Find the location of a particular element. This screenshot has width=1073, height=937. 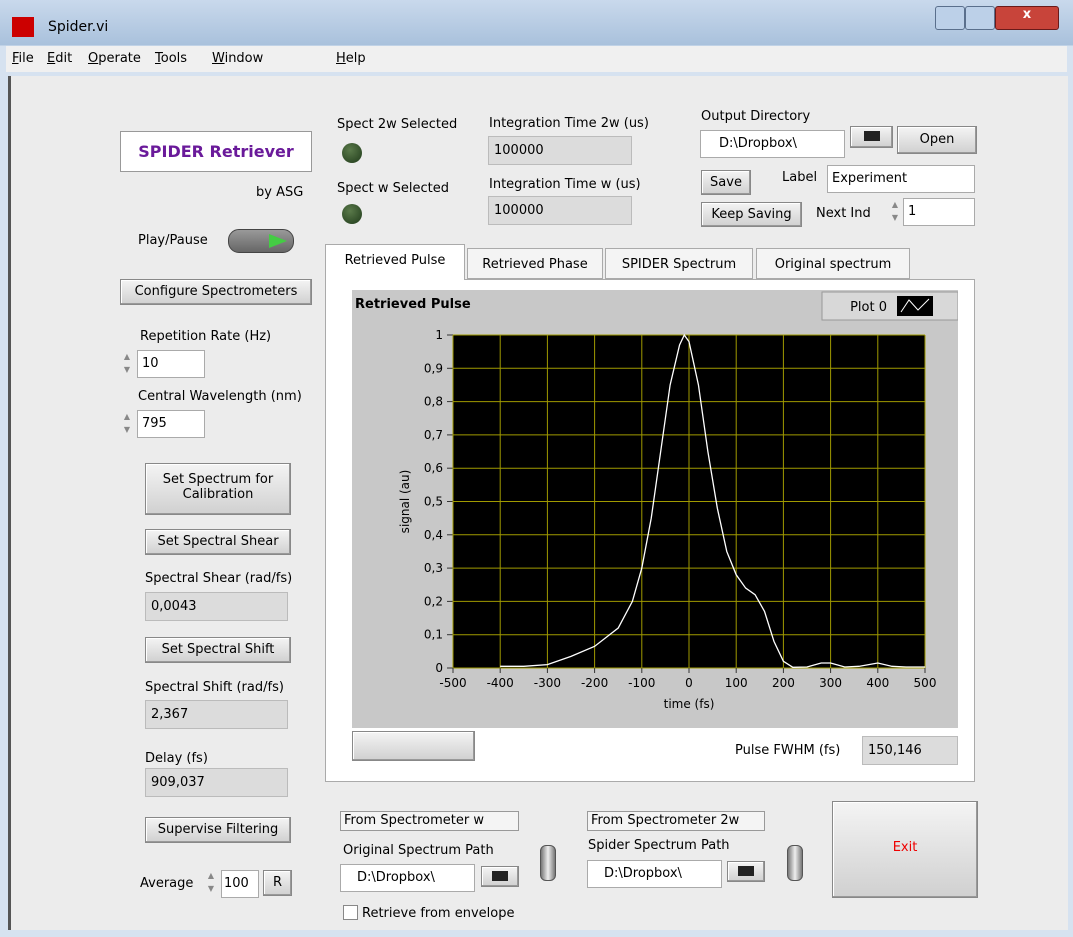

exit-button: Exit is located at coordinates (905, 849).